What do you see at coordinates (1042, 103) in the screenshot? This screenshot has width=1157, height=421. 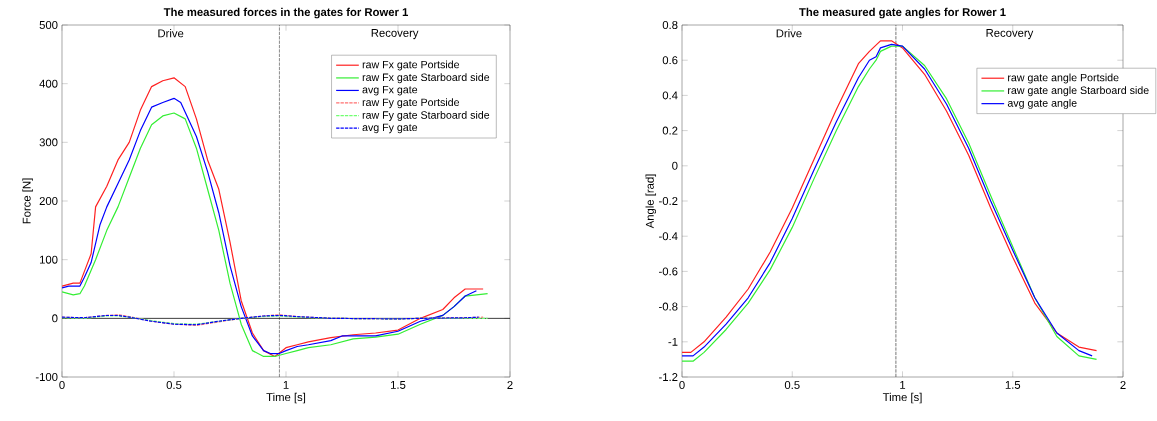 I see `legend-label: avg gate angle` at bounding box center [1042, 103].